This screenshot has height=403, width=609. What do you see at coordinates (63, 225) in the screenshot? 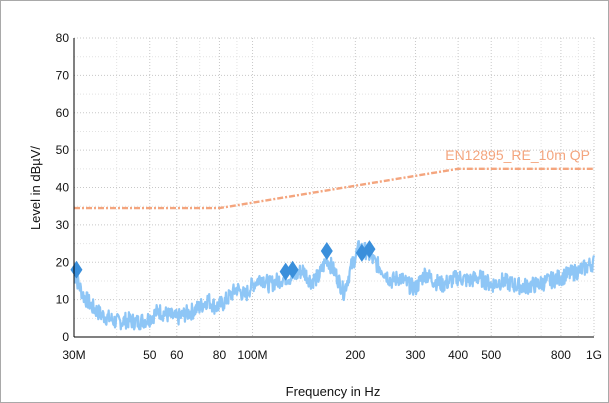
I see `y-tick-label: 30` at bounding box center [63, 225].